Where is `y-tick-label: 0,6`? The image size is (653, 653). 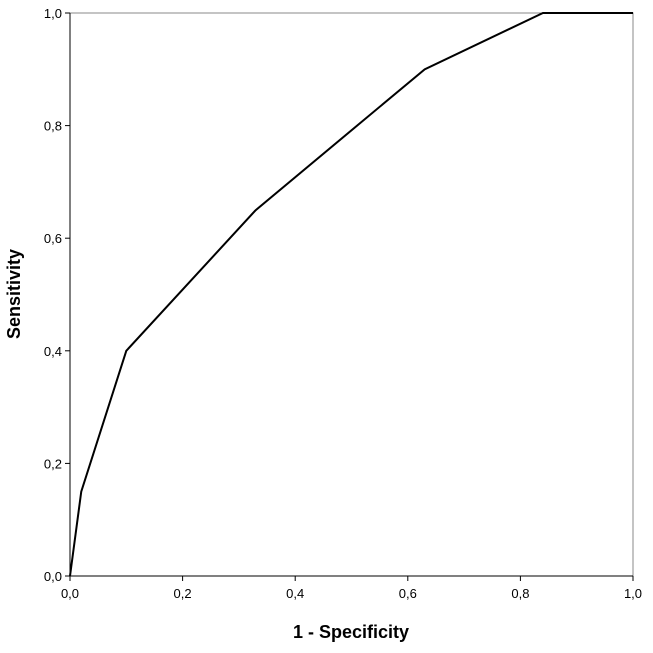 y-tick-label: 0,6 is located at coordinates (53, 238).